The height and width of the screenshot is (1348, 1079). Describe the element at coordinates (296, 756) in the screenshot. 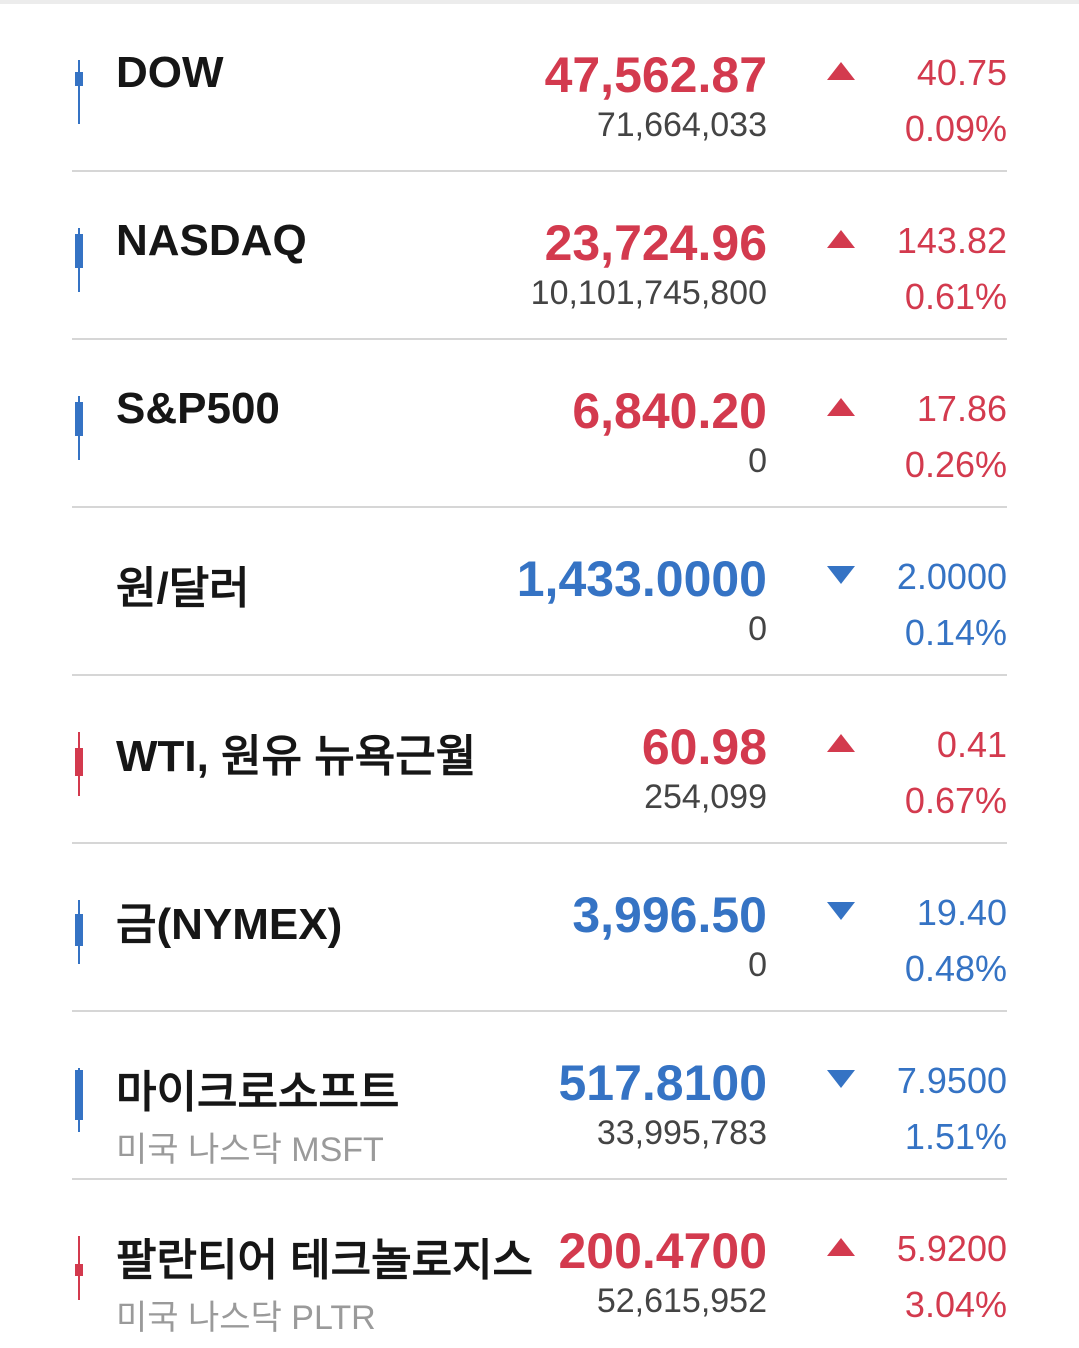

I see `market-name: WTI, 원유 뉴욕근월` at that location.